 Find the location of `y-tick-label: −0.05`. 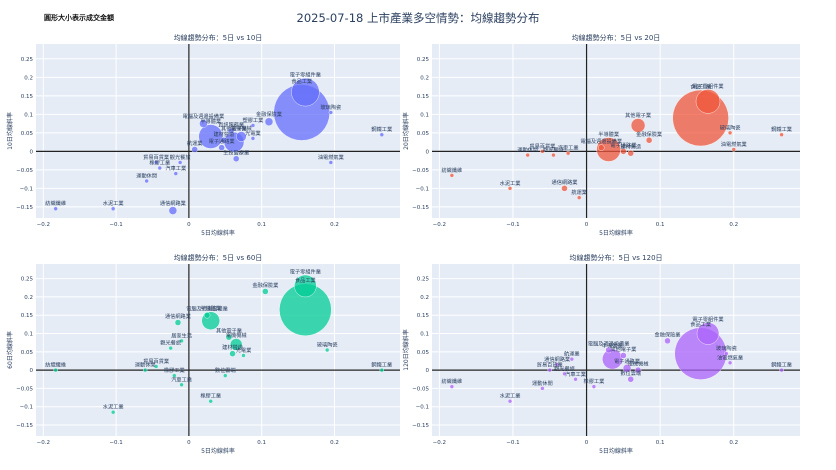

y-tick-label: −0.05 is located at coordinates (24, 171).